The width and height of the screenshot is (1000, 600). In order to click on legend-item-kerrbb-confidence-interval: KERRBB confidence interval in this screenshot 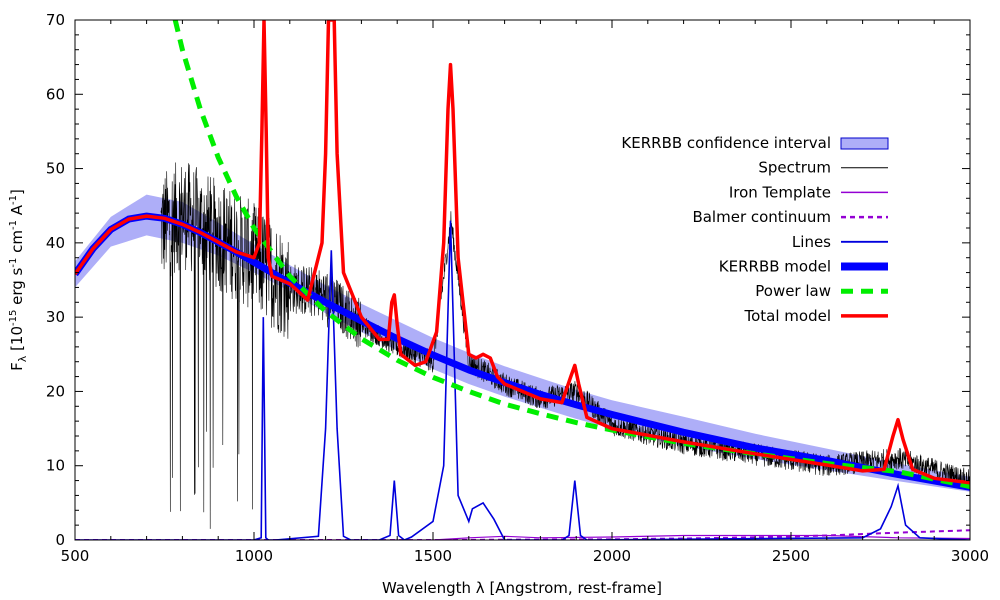, I will do `click(755, 143)`.